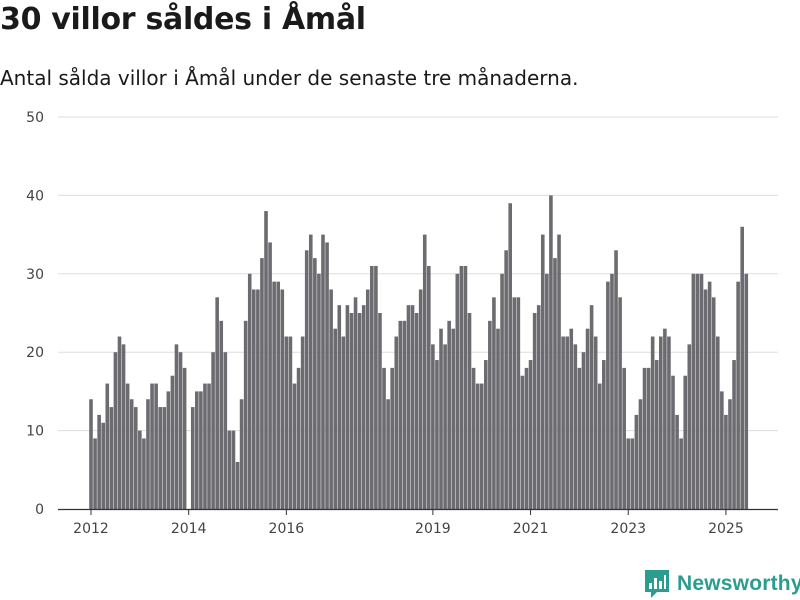 This screenshot has width=800, height=600. I want to click on data-label: 30, so click(765, 2).